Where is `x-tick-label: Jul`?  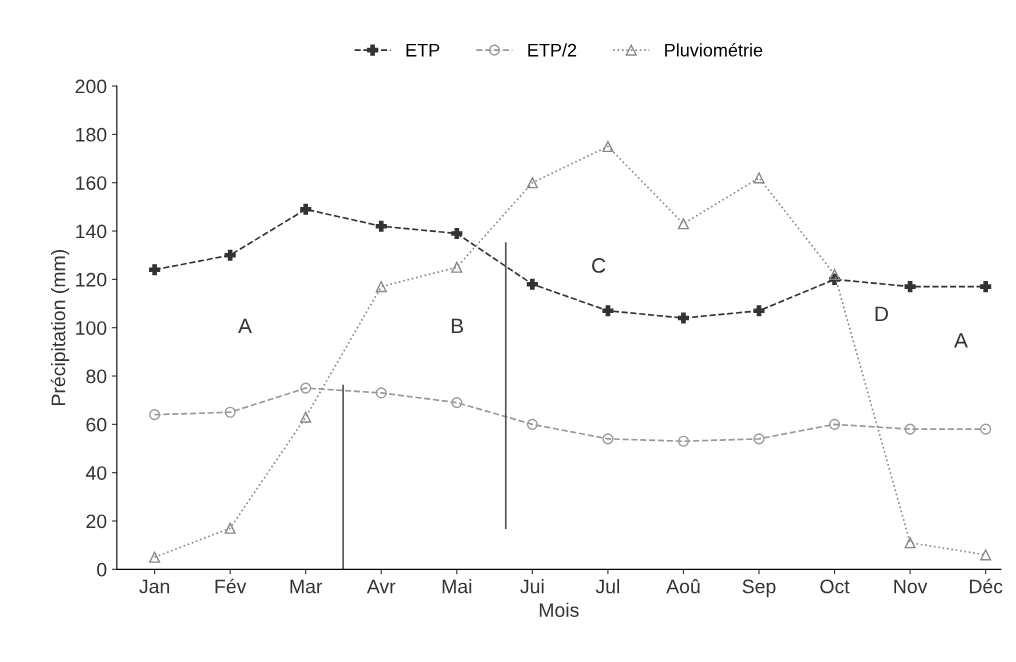
x-tick-label: Jul is located at coordinates (607, 586).